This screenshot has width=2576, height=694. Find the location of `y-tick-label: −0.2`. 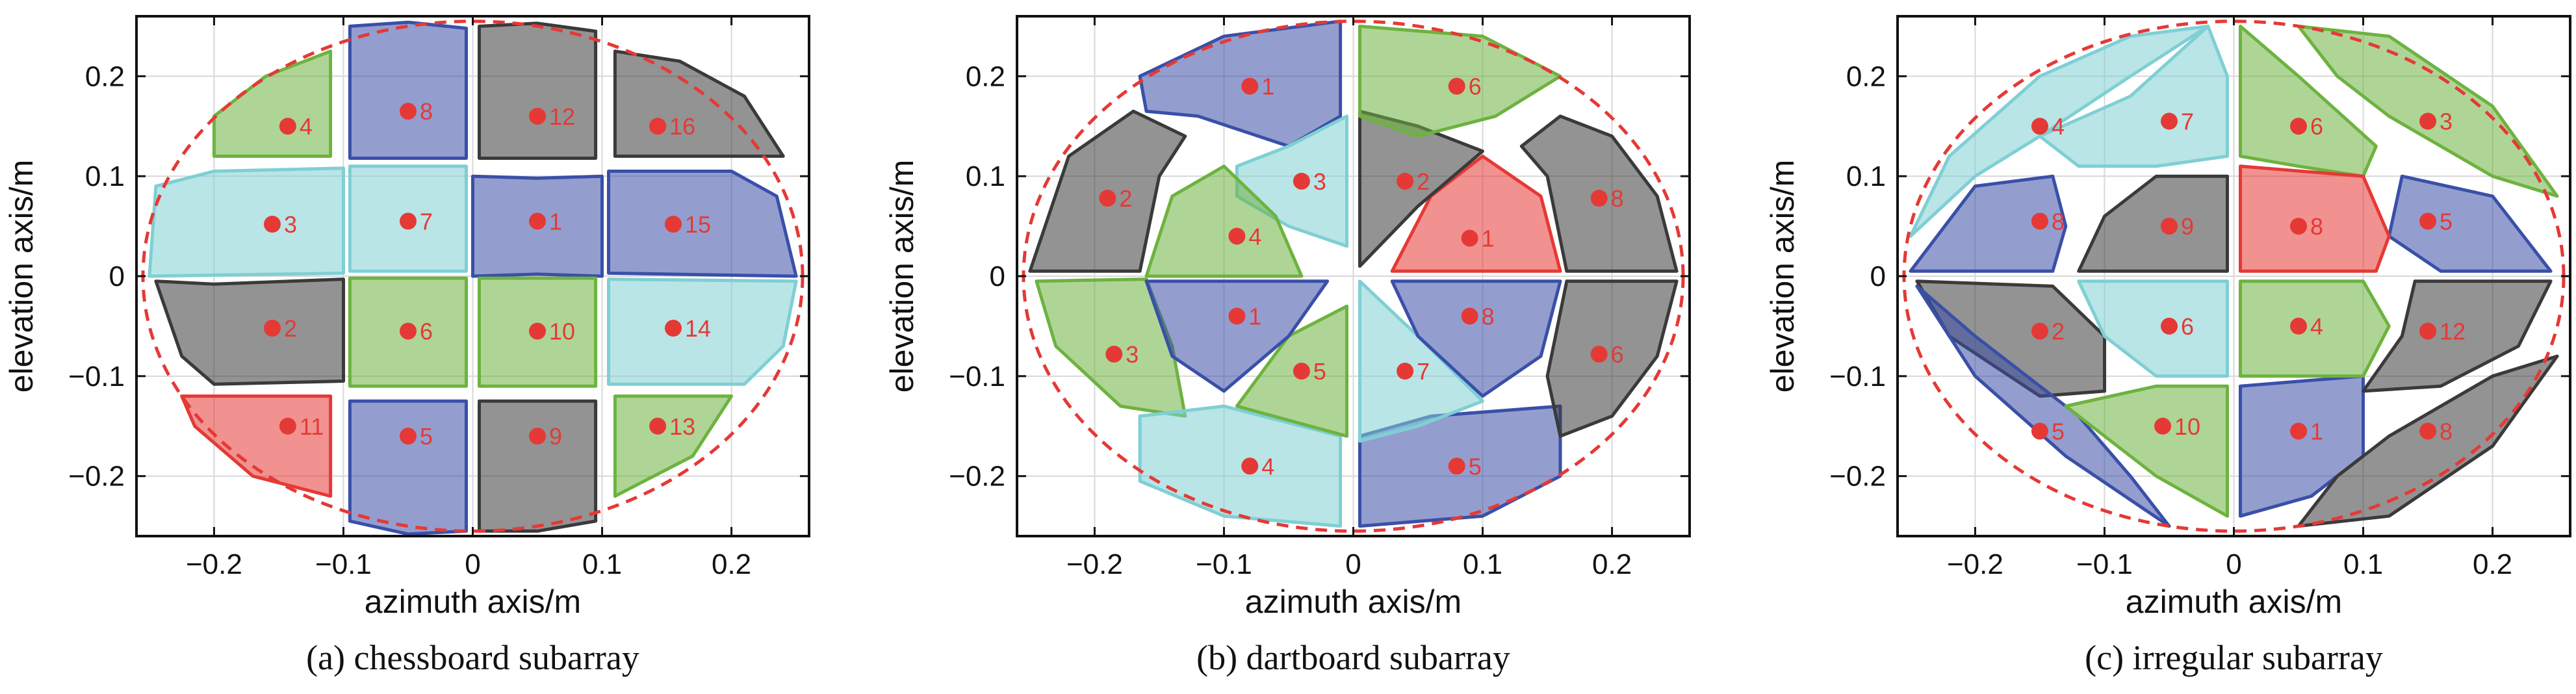

y-tick-label: −0.2 is located at coordinates (1858, 477).